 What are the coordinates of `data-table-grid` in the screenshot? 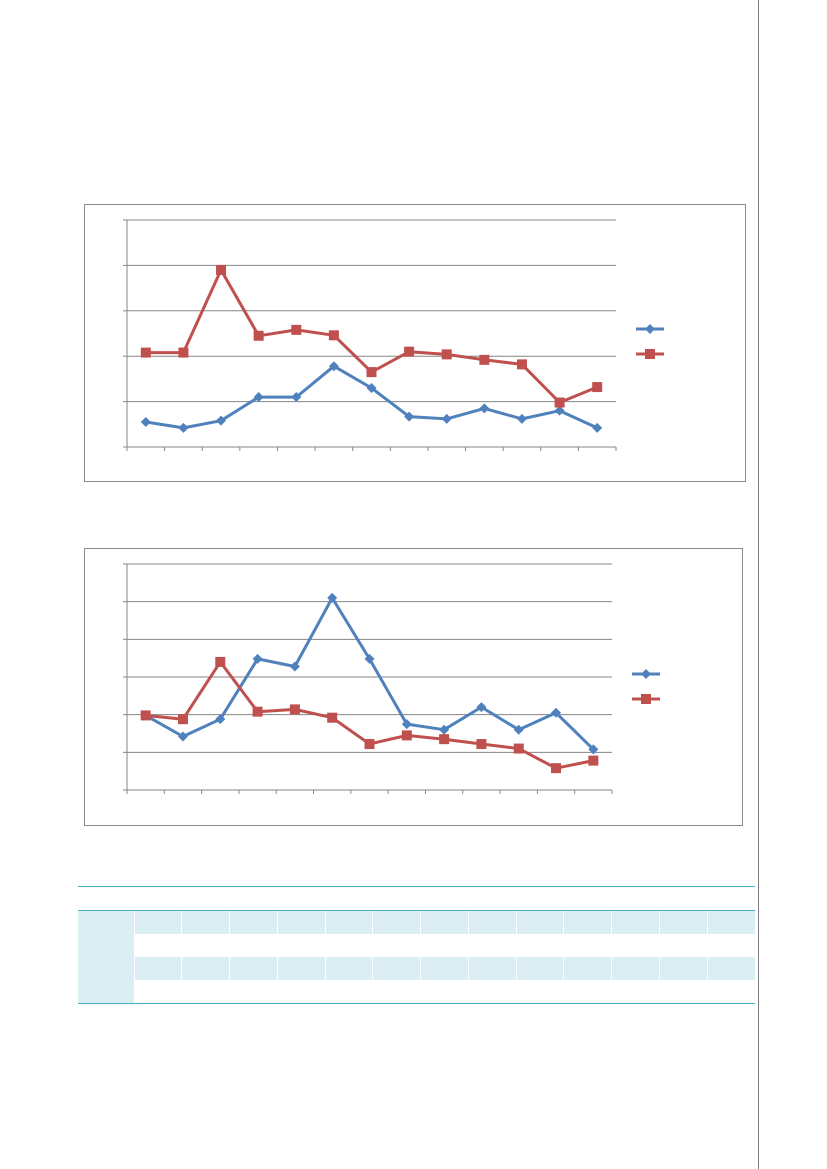 It's located at (416, 945).